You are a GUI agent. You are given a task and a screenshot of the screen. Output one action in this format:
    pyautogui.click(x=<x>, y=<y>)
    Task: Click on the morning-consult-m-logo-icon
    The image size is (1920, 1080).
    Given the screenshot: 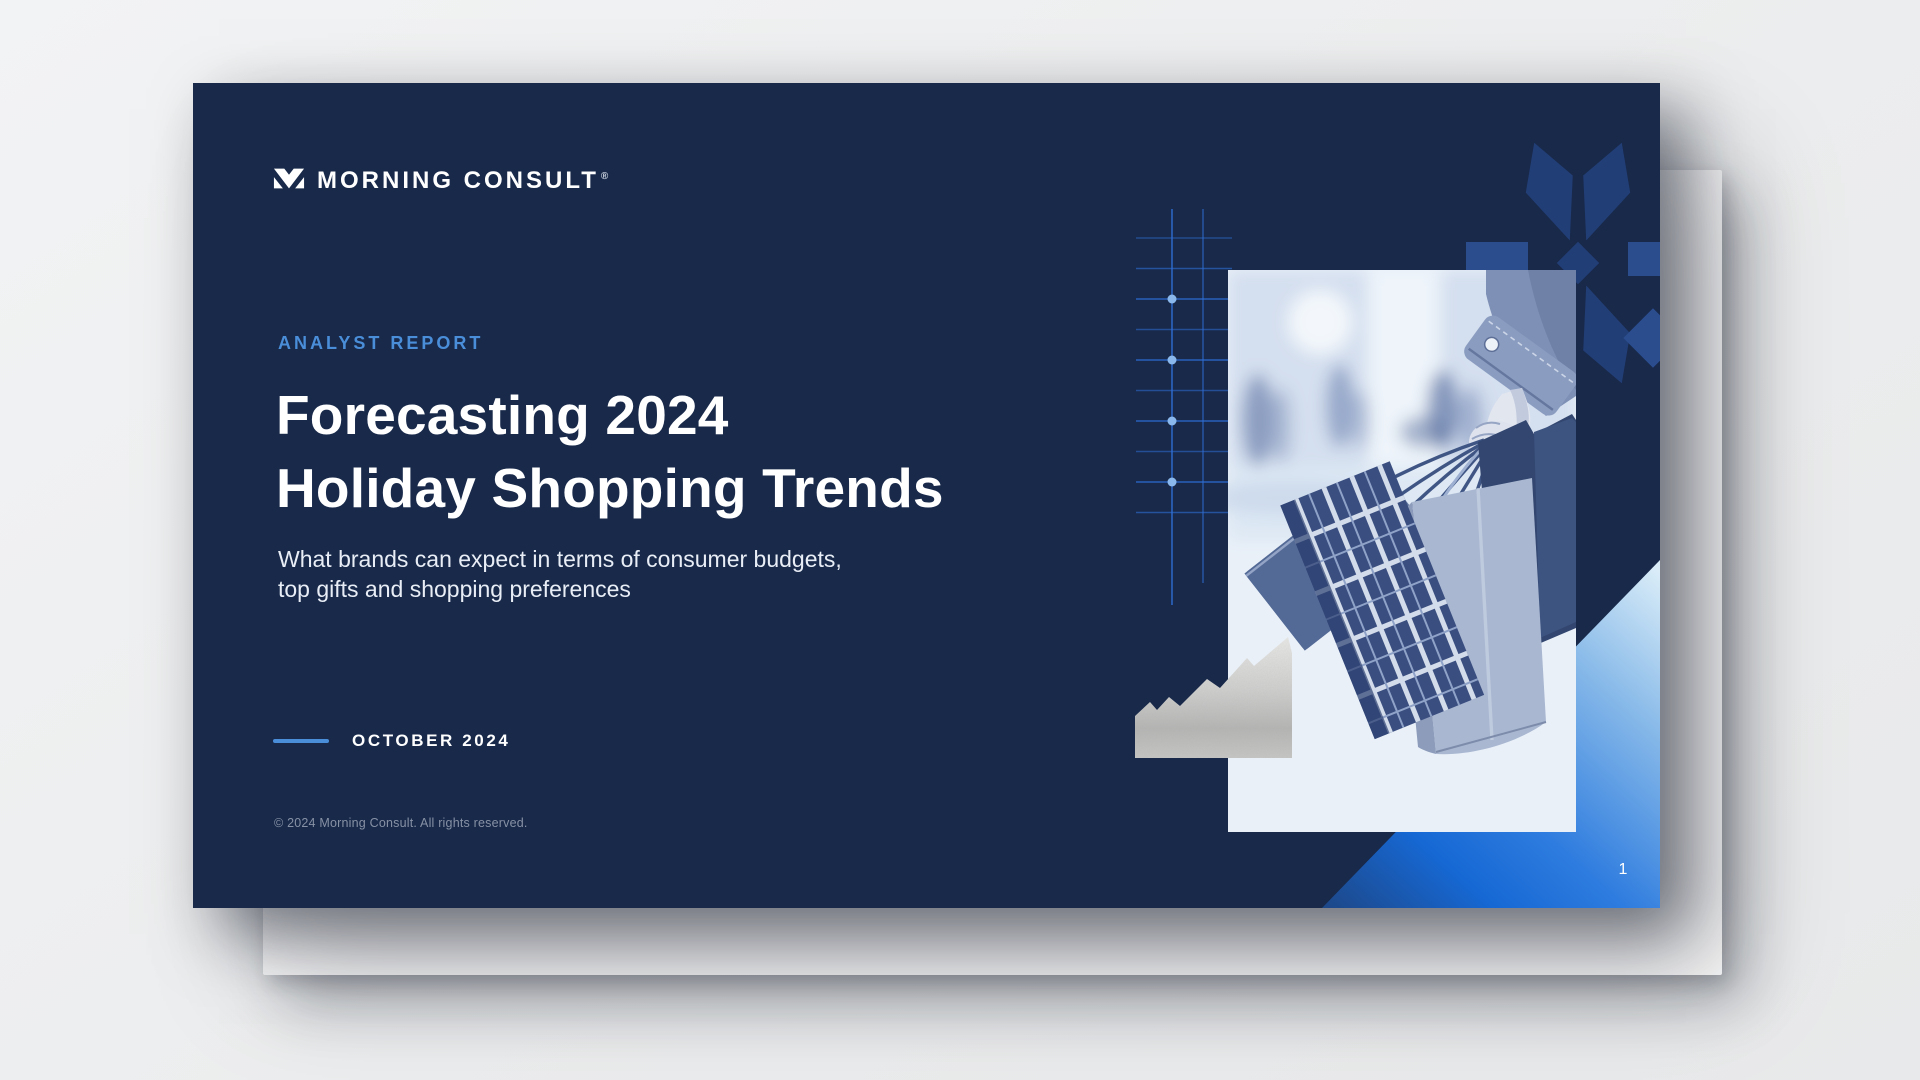 What is the action you would take?
    pyautogui.click(x=289, y=178)
    